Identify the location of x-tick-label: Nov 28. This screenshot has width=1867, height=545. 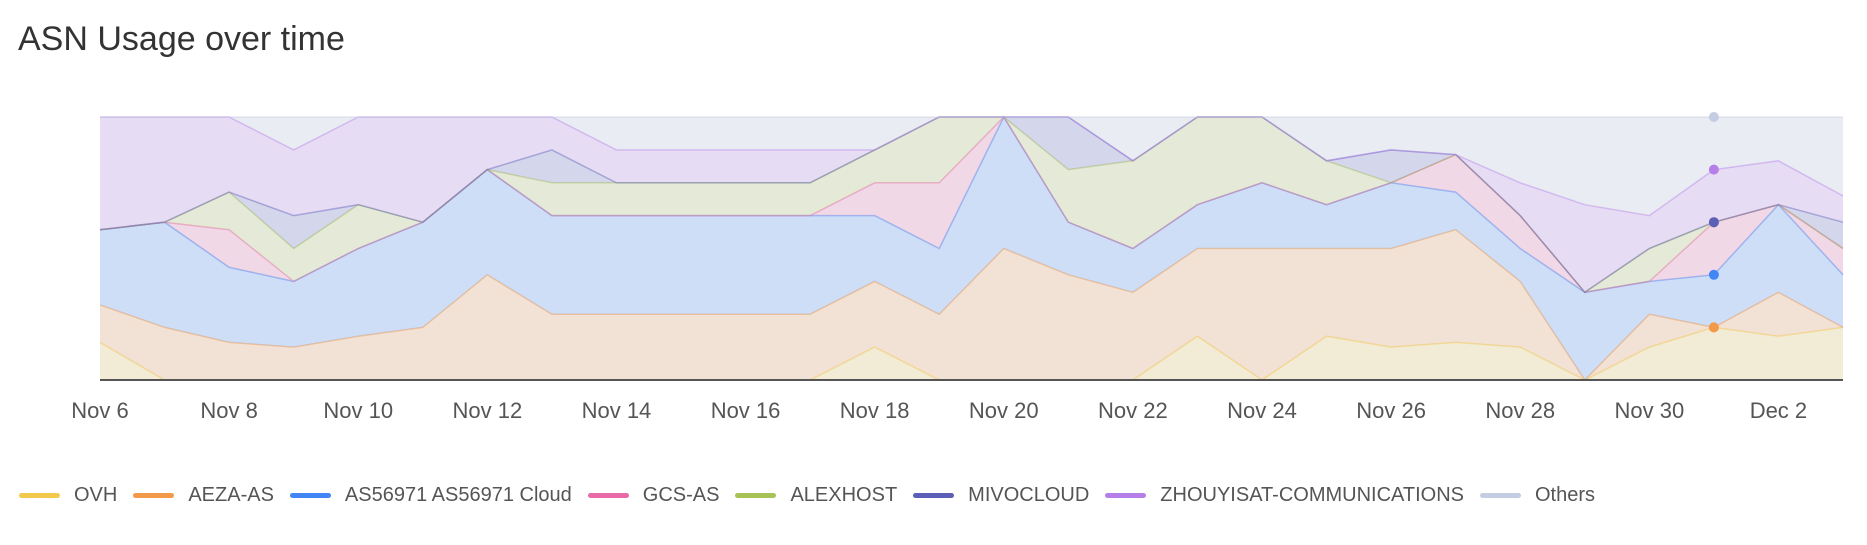
(1520, 410).